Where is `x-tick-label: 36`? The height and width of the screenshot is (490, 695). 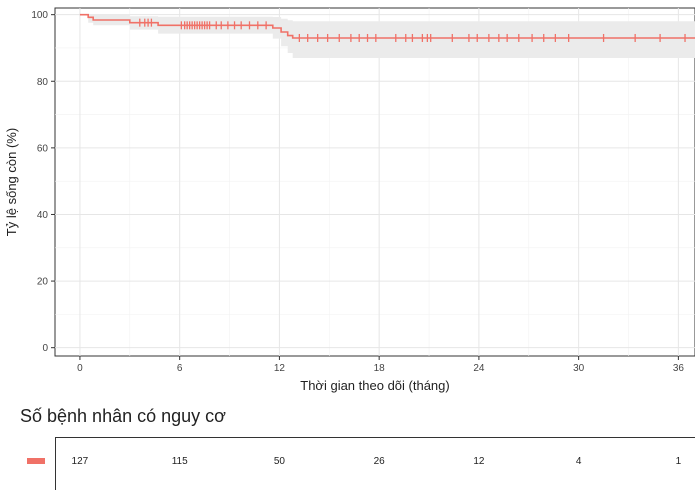 x-tick-label: 36 is located at coordinates (679, 368).